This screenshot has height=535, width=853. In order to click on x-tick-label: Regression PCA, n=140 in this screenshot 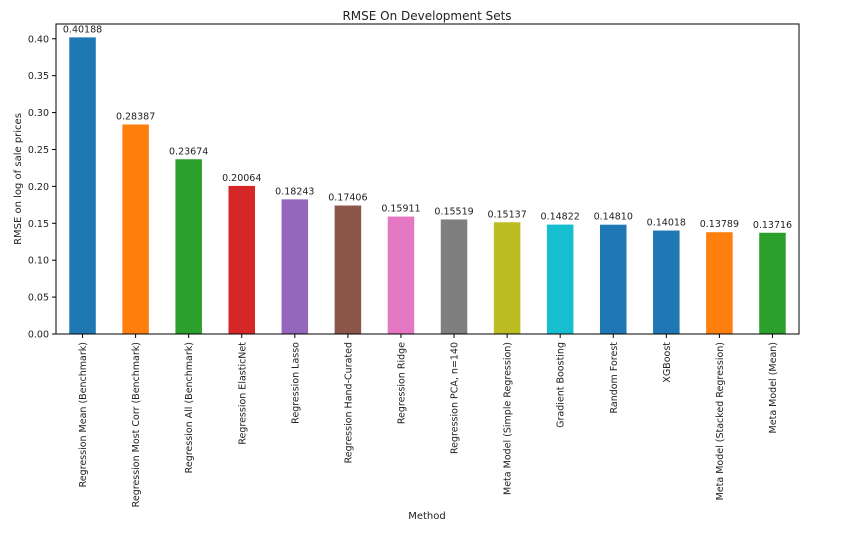, I will do `click(455, 398)`.